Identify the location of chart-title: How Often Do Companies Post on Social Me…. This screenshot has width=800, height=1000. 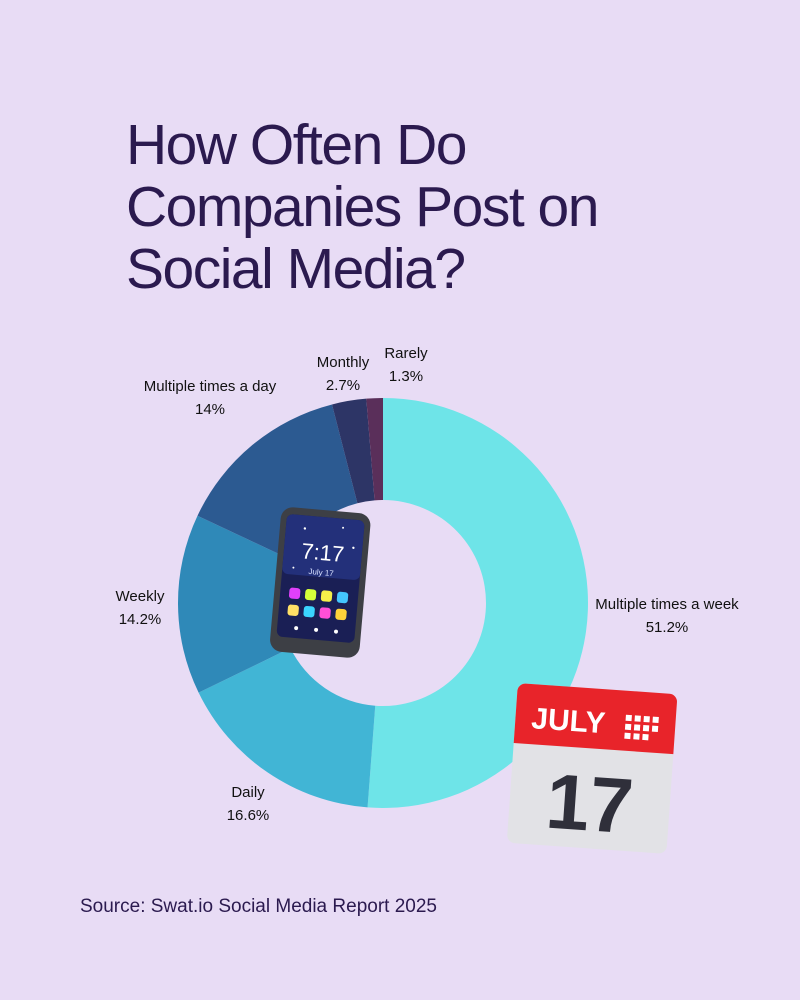
(426, 207).